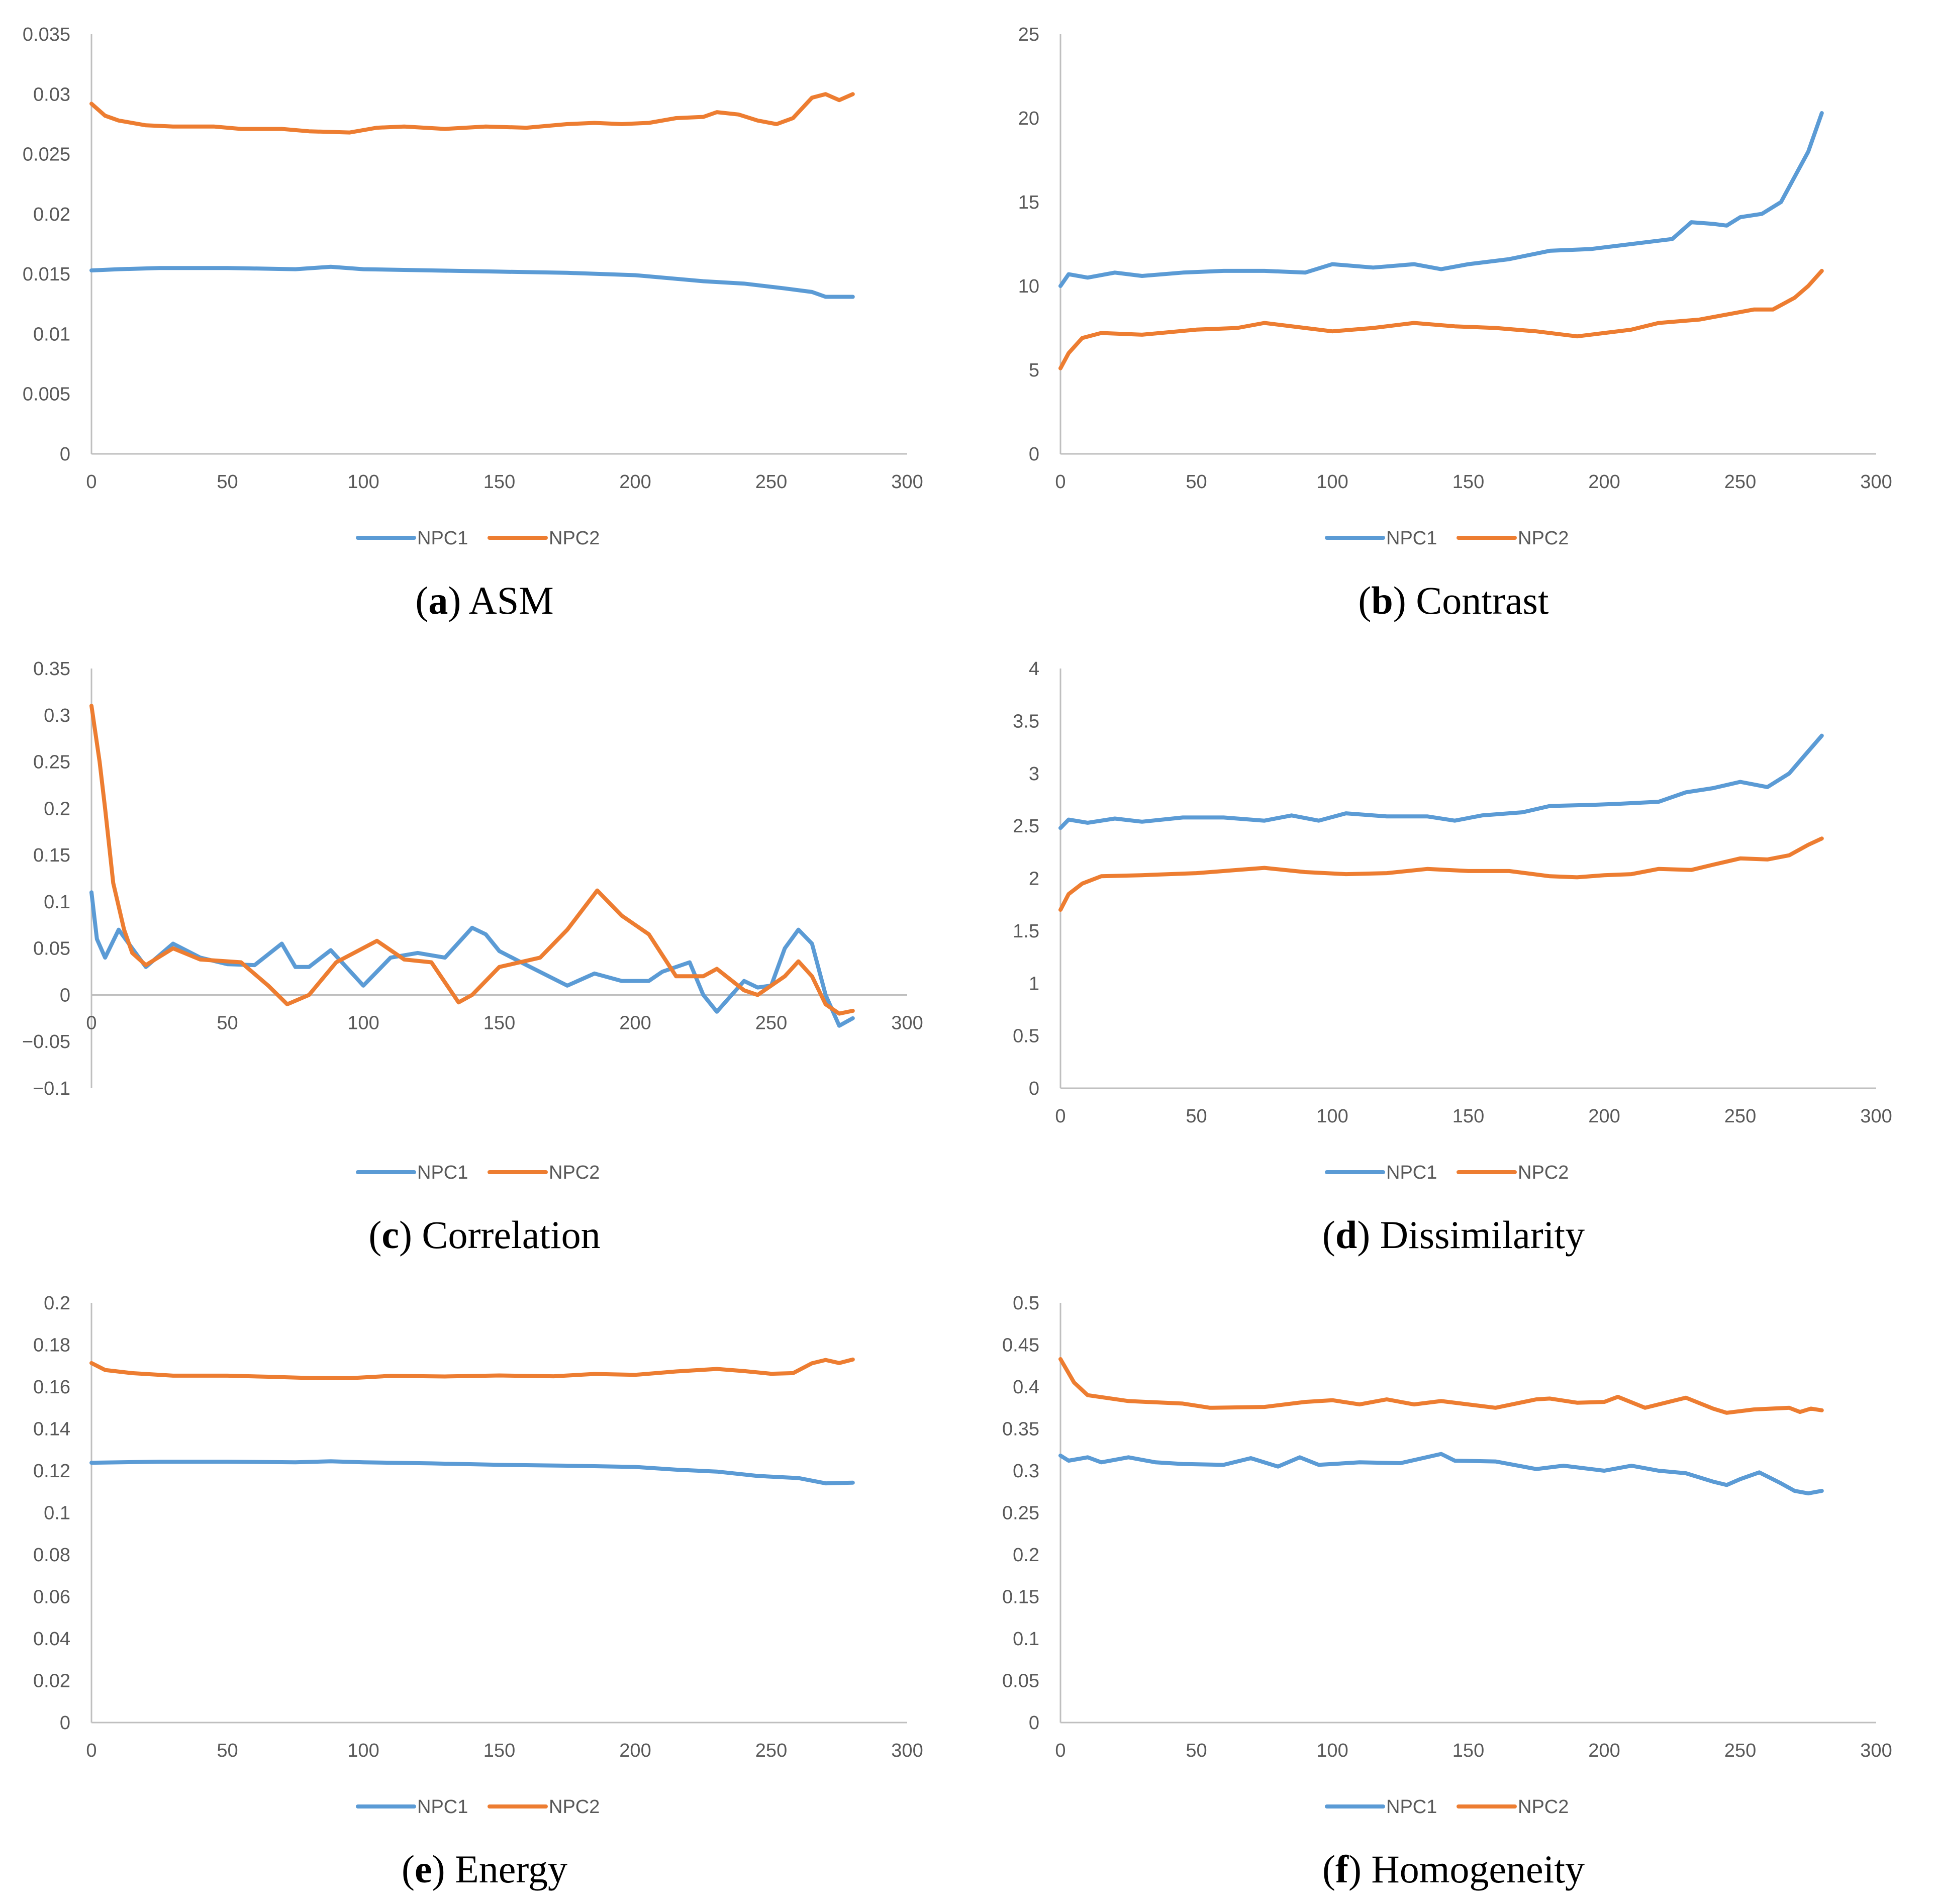  What do you see at coordinates (51, 1639) in the screenshot?
I see `y-tick-label: 0.04` at bounding box center [51, 1639].